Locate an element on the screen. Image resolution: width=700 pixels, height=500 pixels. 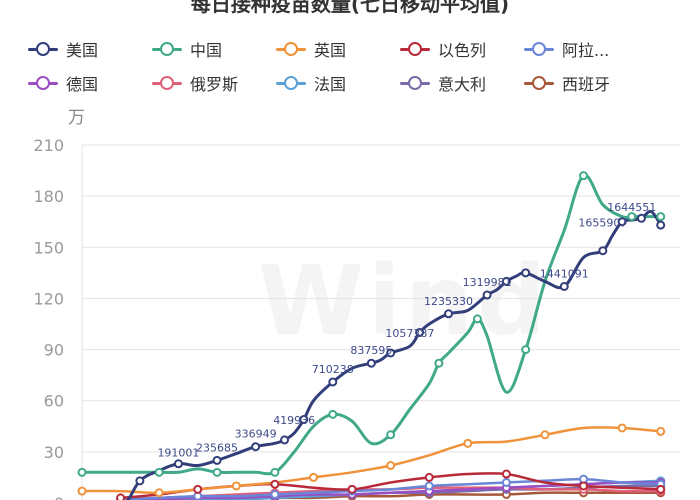
data-label: 1319981 is located at coordinates (487, 282).